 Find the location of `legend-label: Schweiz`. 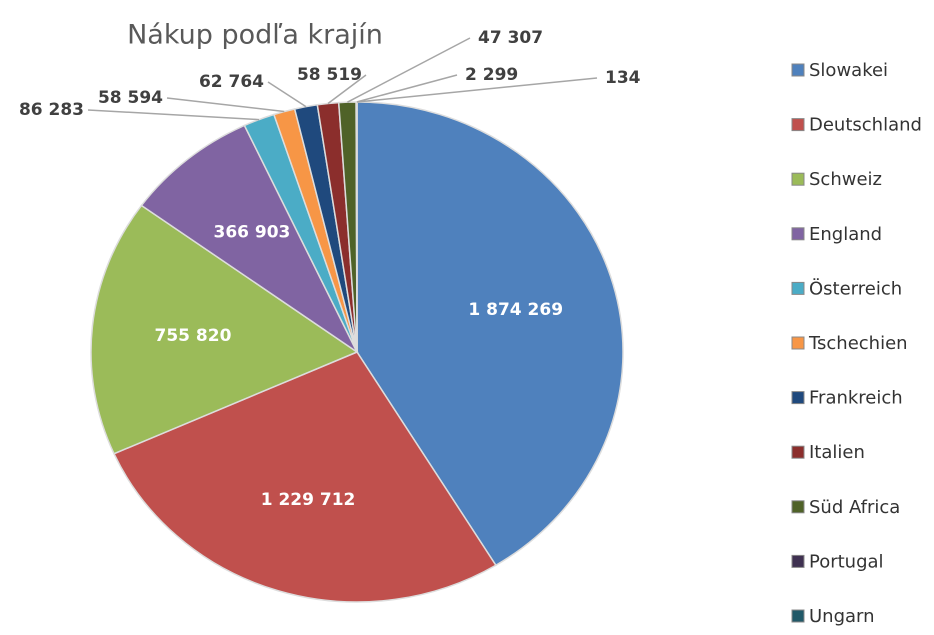

legend-label: Schweiz is located at coordinates (845, 179).